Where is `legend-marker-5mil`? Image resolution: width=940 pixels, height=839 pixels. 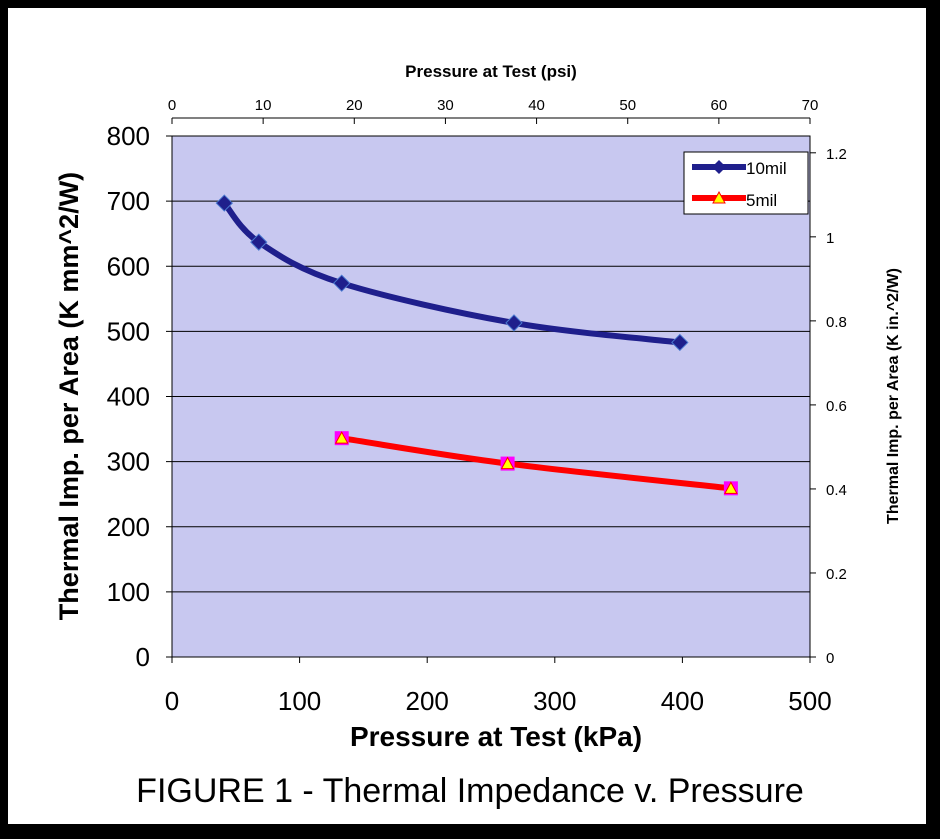 legend-marker-5mil is located at coordinates (719, 197).